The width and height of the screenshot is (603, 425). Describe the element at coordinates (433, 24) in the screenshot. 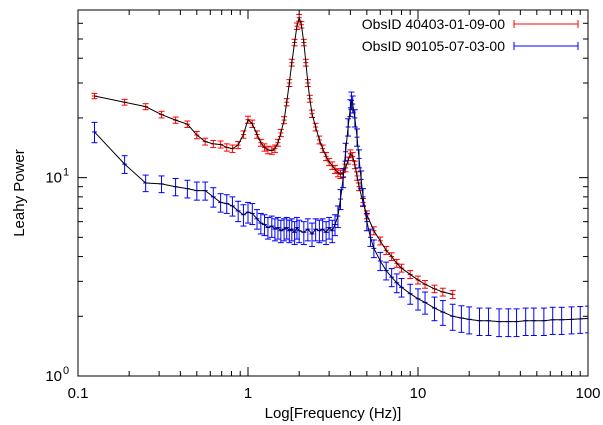

I see `legend-label-red-series: ObsID 40403-01-09-00` at that location.